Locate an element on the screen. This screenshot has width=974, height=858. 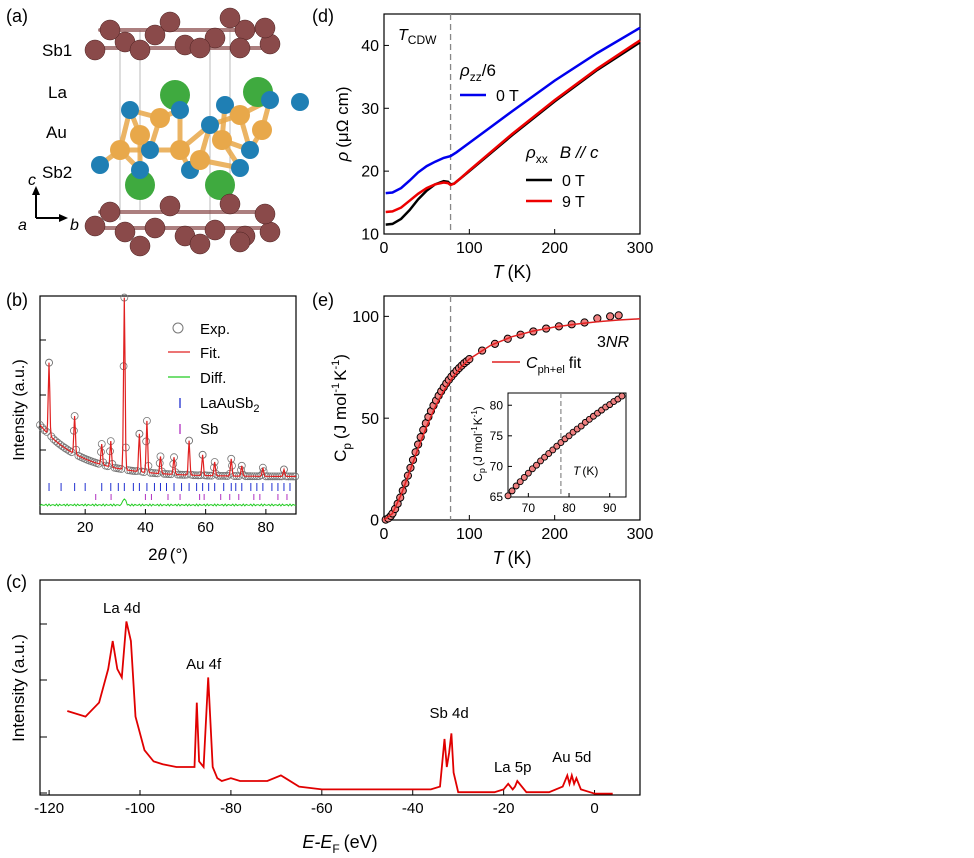
inset-plot-area is located at coordinates (565, 446).